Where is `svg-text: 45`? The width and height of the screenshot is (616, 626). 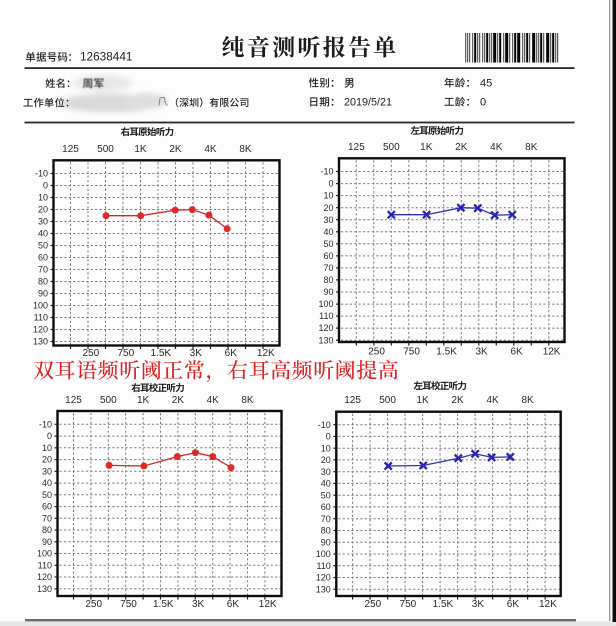 svg-text: 45 is located at coordinates (486, 84).